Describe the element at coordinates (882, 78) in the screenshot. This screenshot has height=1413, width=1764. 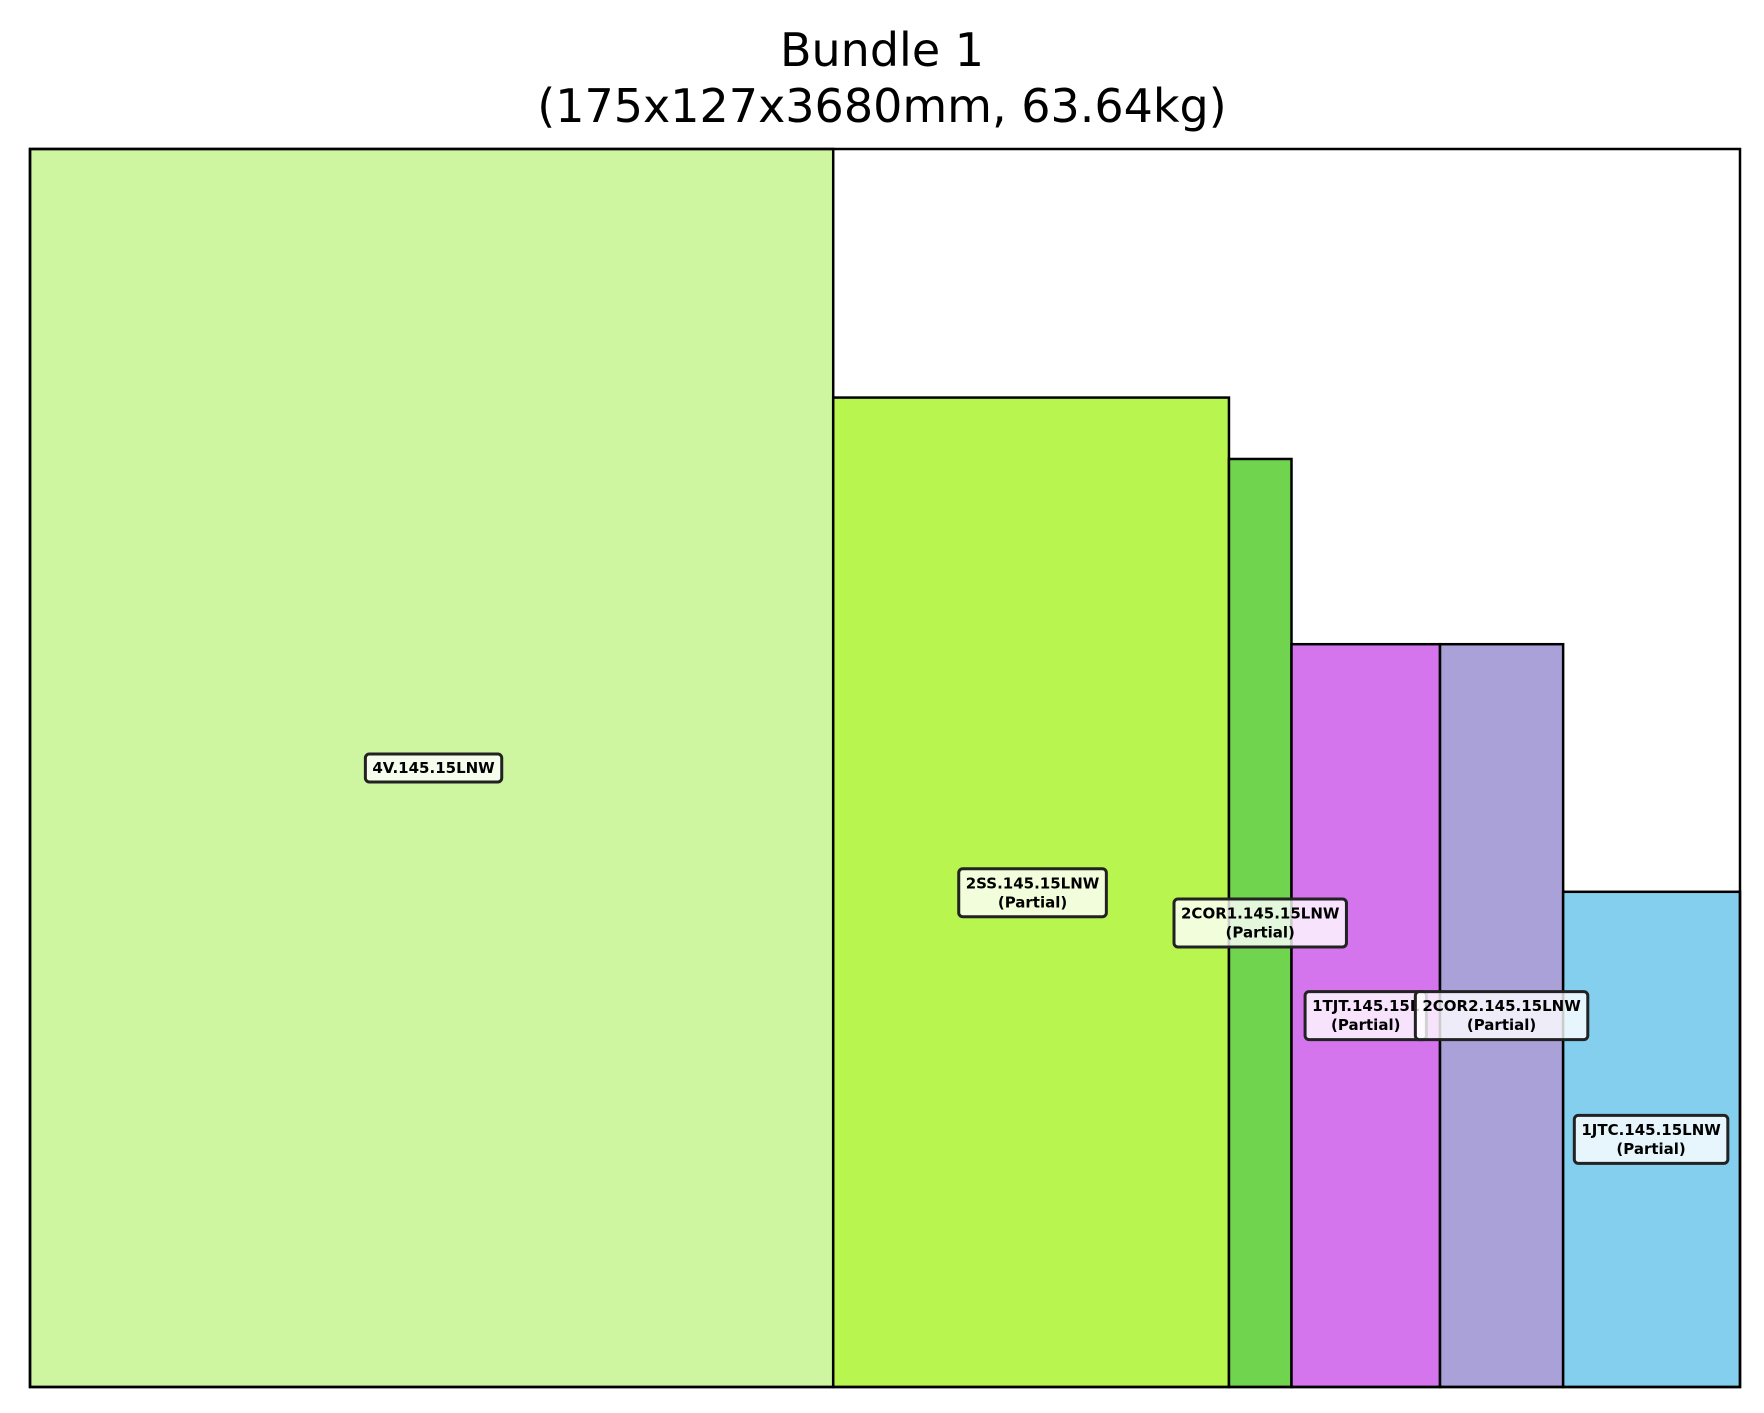
I see `chart-title: Bundle 1 (175x127x3680mm, 63.64kg)` at that location.